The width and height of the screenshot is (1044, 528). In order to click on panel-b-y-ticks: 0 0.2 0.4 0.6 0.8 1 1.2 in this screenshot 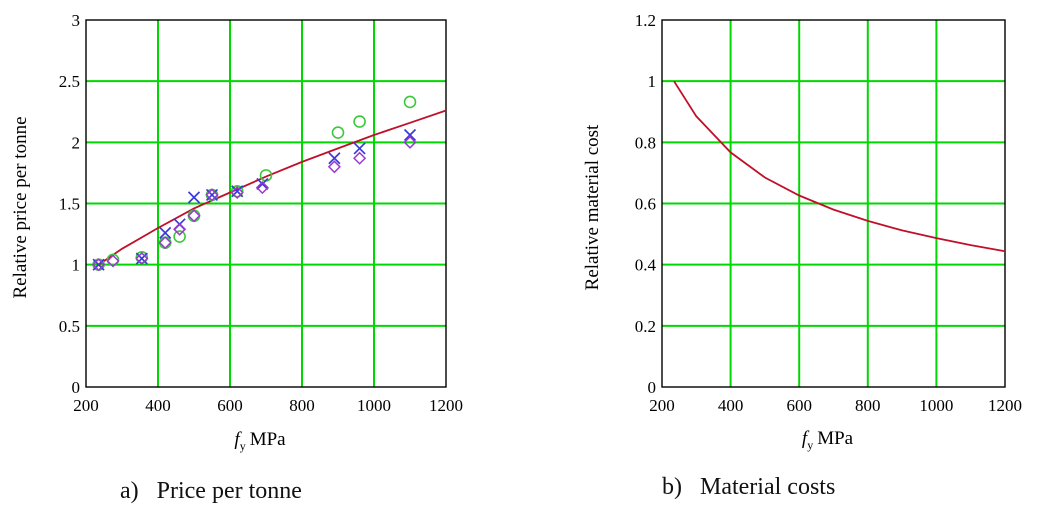, I will do `click(646, 204)`.